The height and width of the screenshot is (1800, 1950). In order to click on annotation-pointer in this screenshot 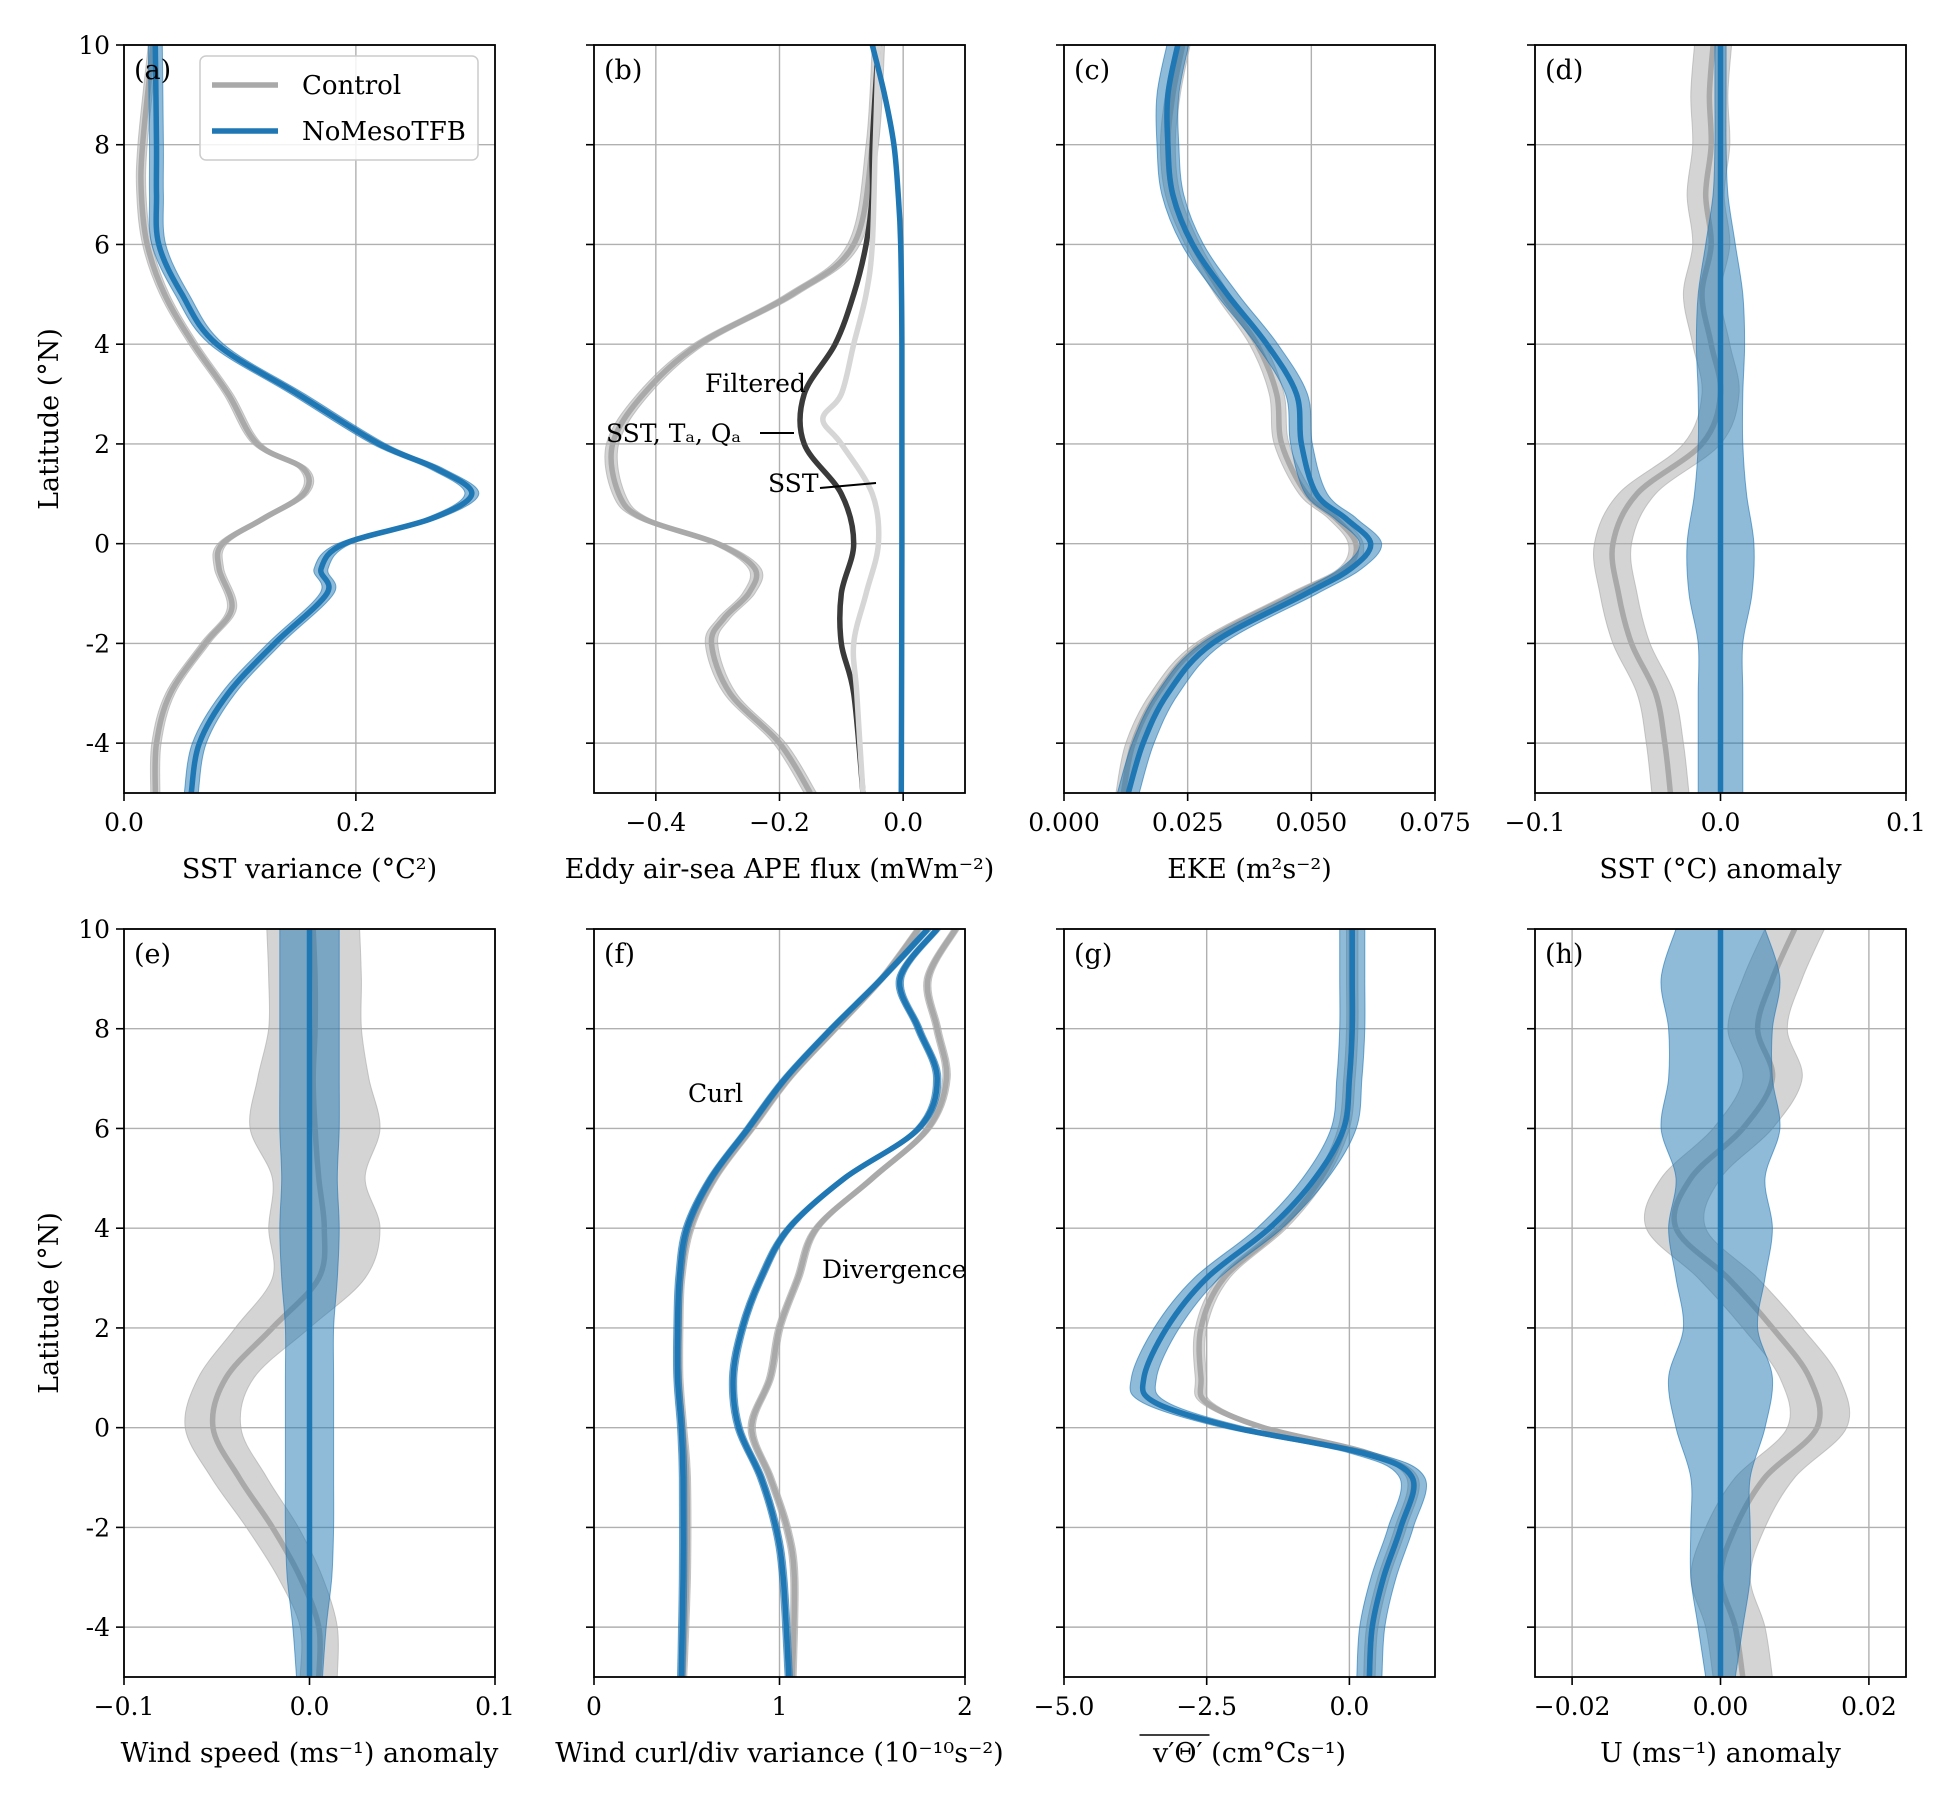, I will do `click(848, 485)`.